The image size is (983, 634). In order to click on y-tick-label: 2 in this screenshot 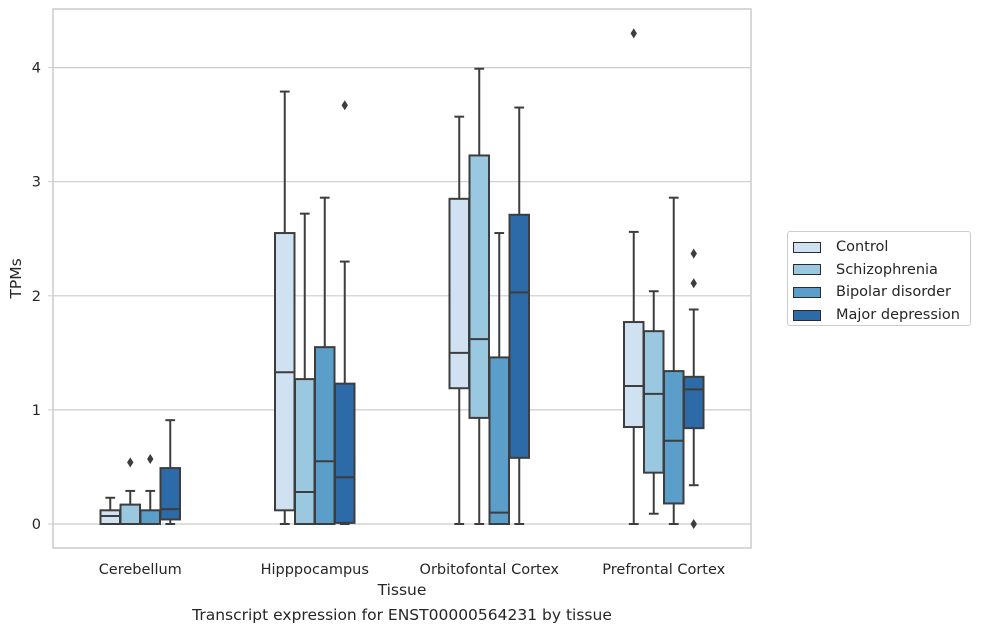, I will do `click(36, 297)`.